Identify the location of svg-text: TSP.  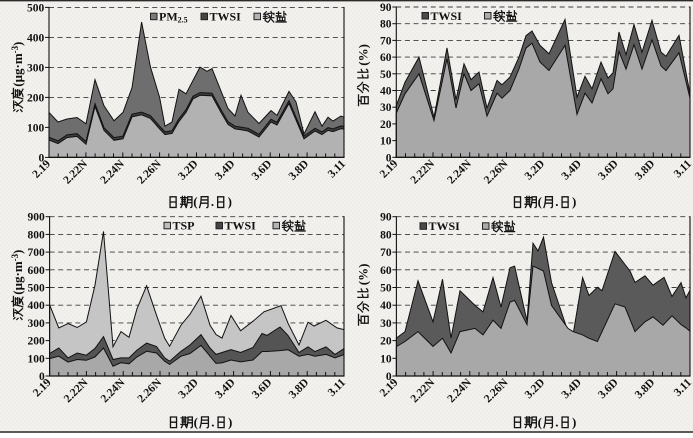
(184, 226).